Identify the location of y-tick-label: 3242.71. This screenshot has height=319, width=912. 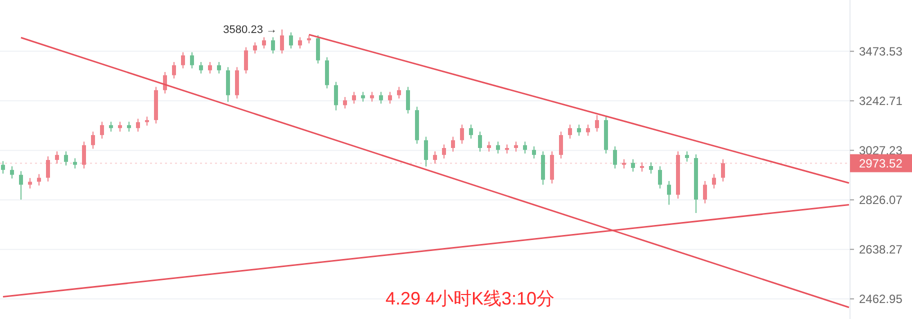
(881, 101).